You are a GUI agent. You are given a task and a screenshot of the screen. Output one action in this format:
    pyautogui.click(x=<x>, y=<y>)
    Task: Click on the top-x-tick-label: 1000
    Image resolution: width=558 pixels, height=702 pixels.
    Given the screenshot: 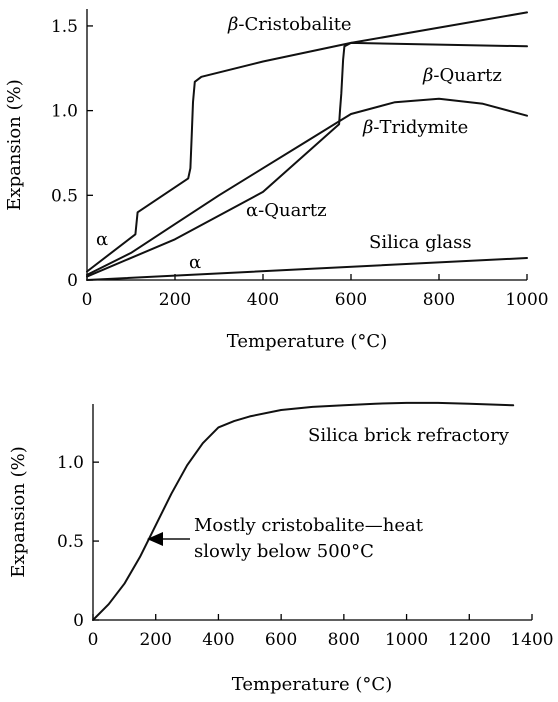 What is the action you would take?
    pyautogui.click(x=526, y=300)
    